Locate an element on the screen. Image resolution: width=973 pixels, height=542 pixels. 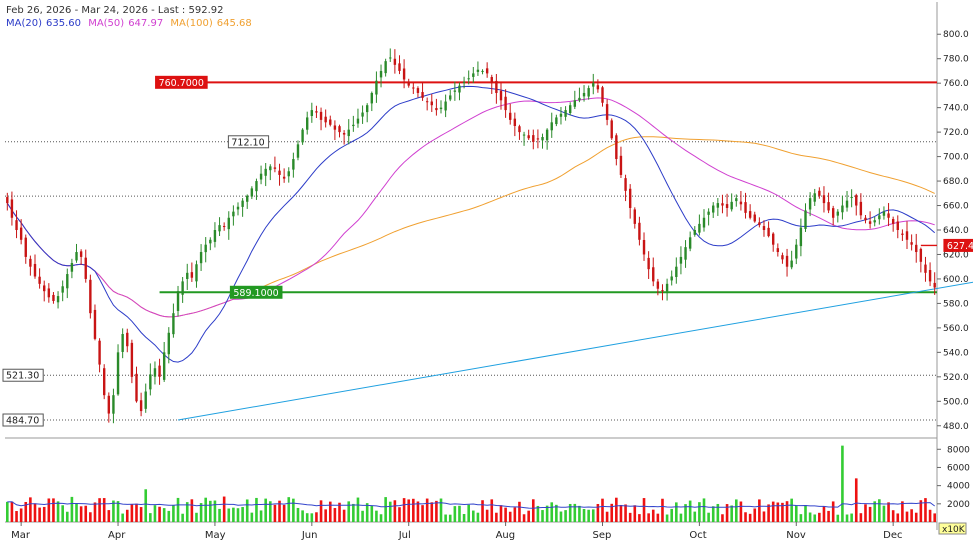
x-tick-label: May is located at coordinates (215, 535).